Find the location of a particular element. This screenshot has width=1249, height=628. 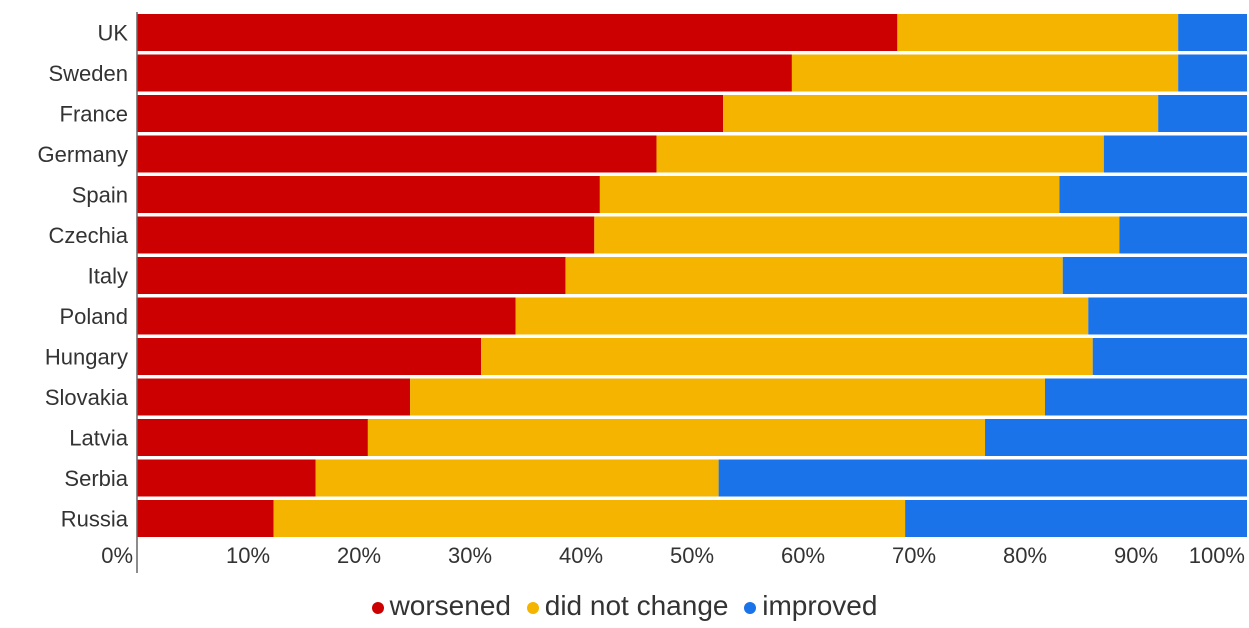

x-tick-label-10: 100% is located at coordinates (1217, 555).